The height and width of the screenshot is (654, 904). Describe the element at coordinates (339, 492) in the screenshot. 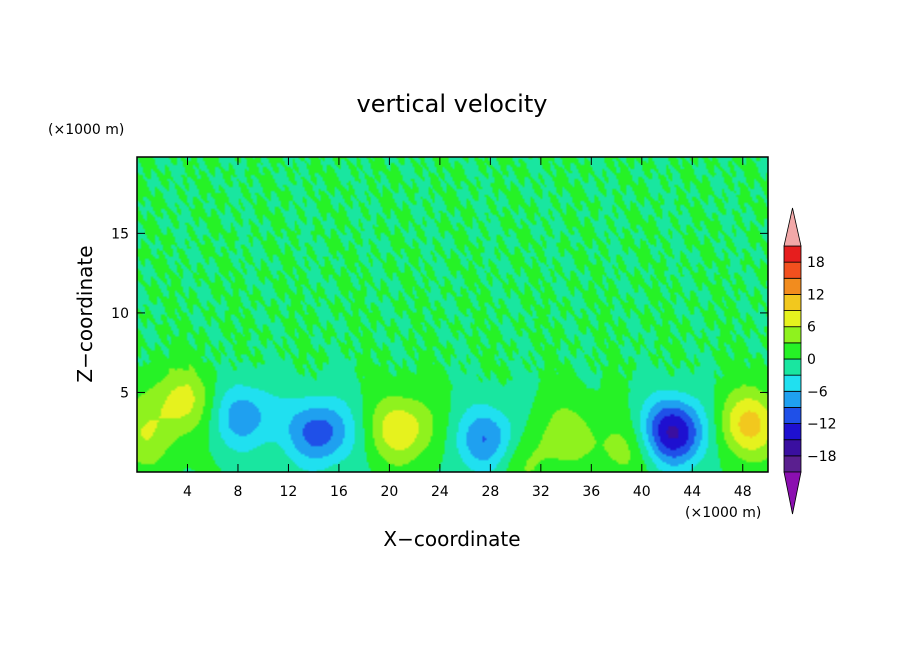

I see `x-tick-label: 16` at that location.